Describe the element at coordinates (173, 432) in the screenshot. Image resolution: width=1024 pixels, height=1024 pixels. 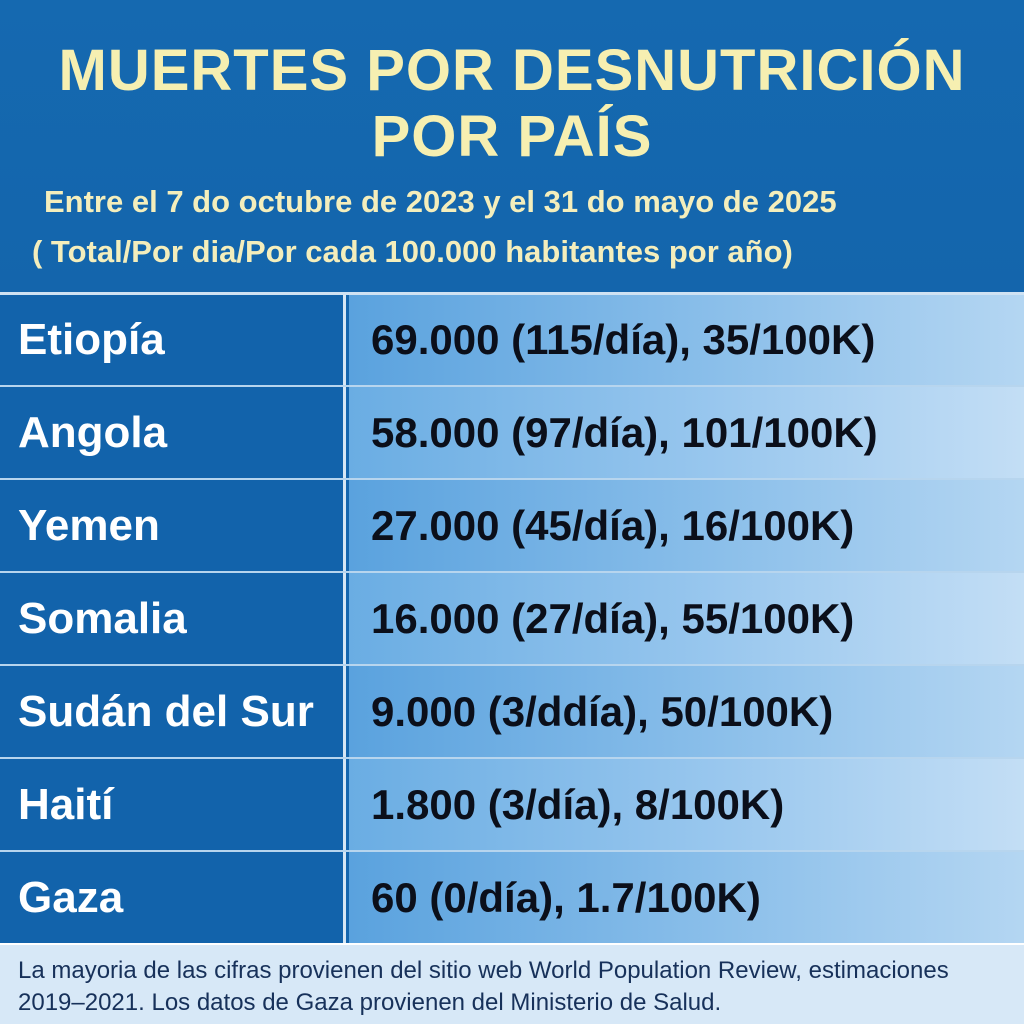
I see `country-cell: Angola` at that location.